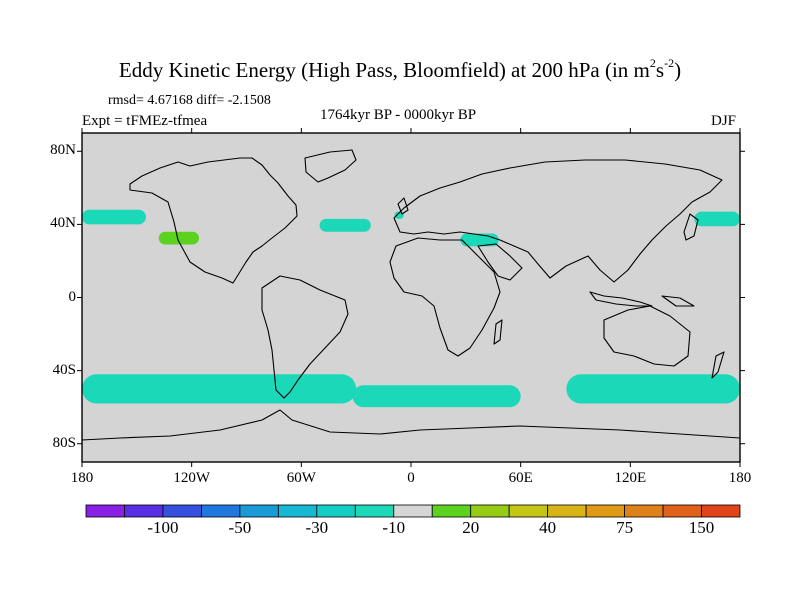 The height and width of the screenshot is (600, 800). Describe the element at coordinates (647, 336) in the screenshot. I see `coast-australia` at that location.